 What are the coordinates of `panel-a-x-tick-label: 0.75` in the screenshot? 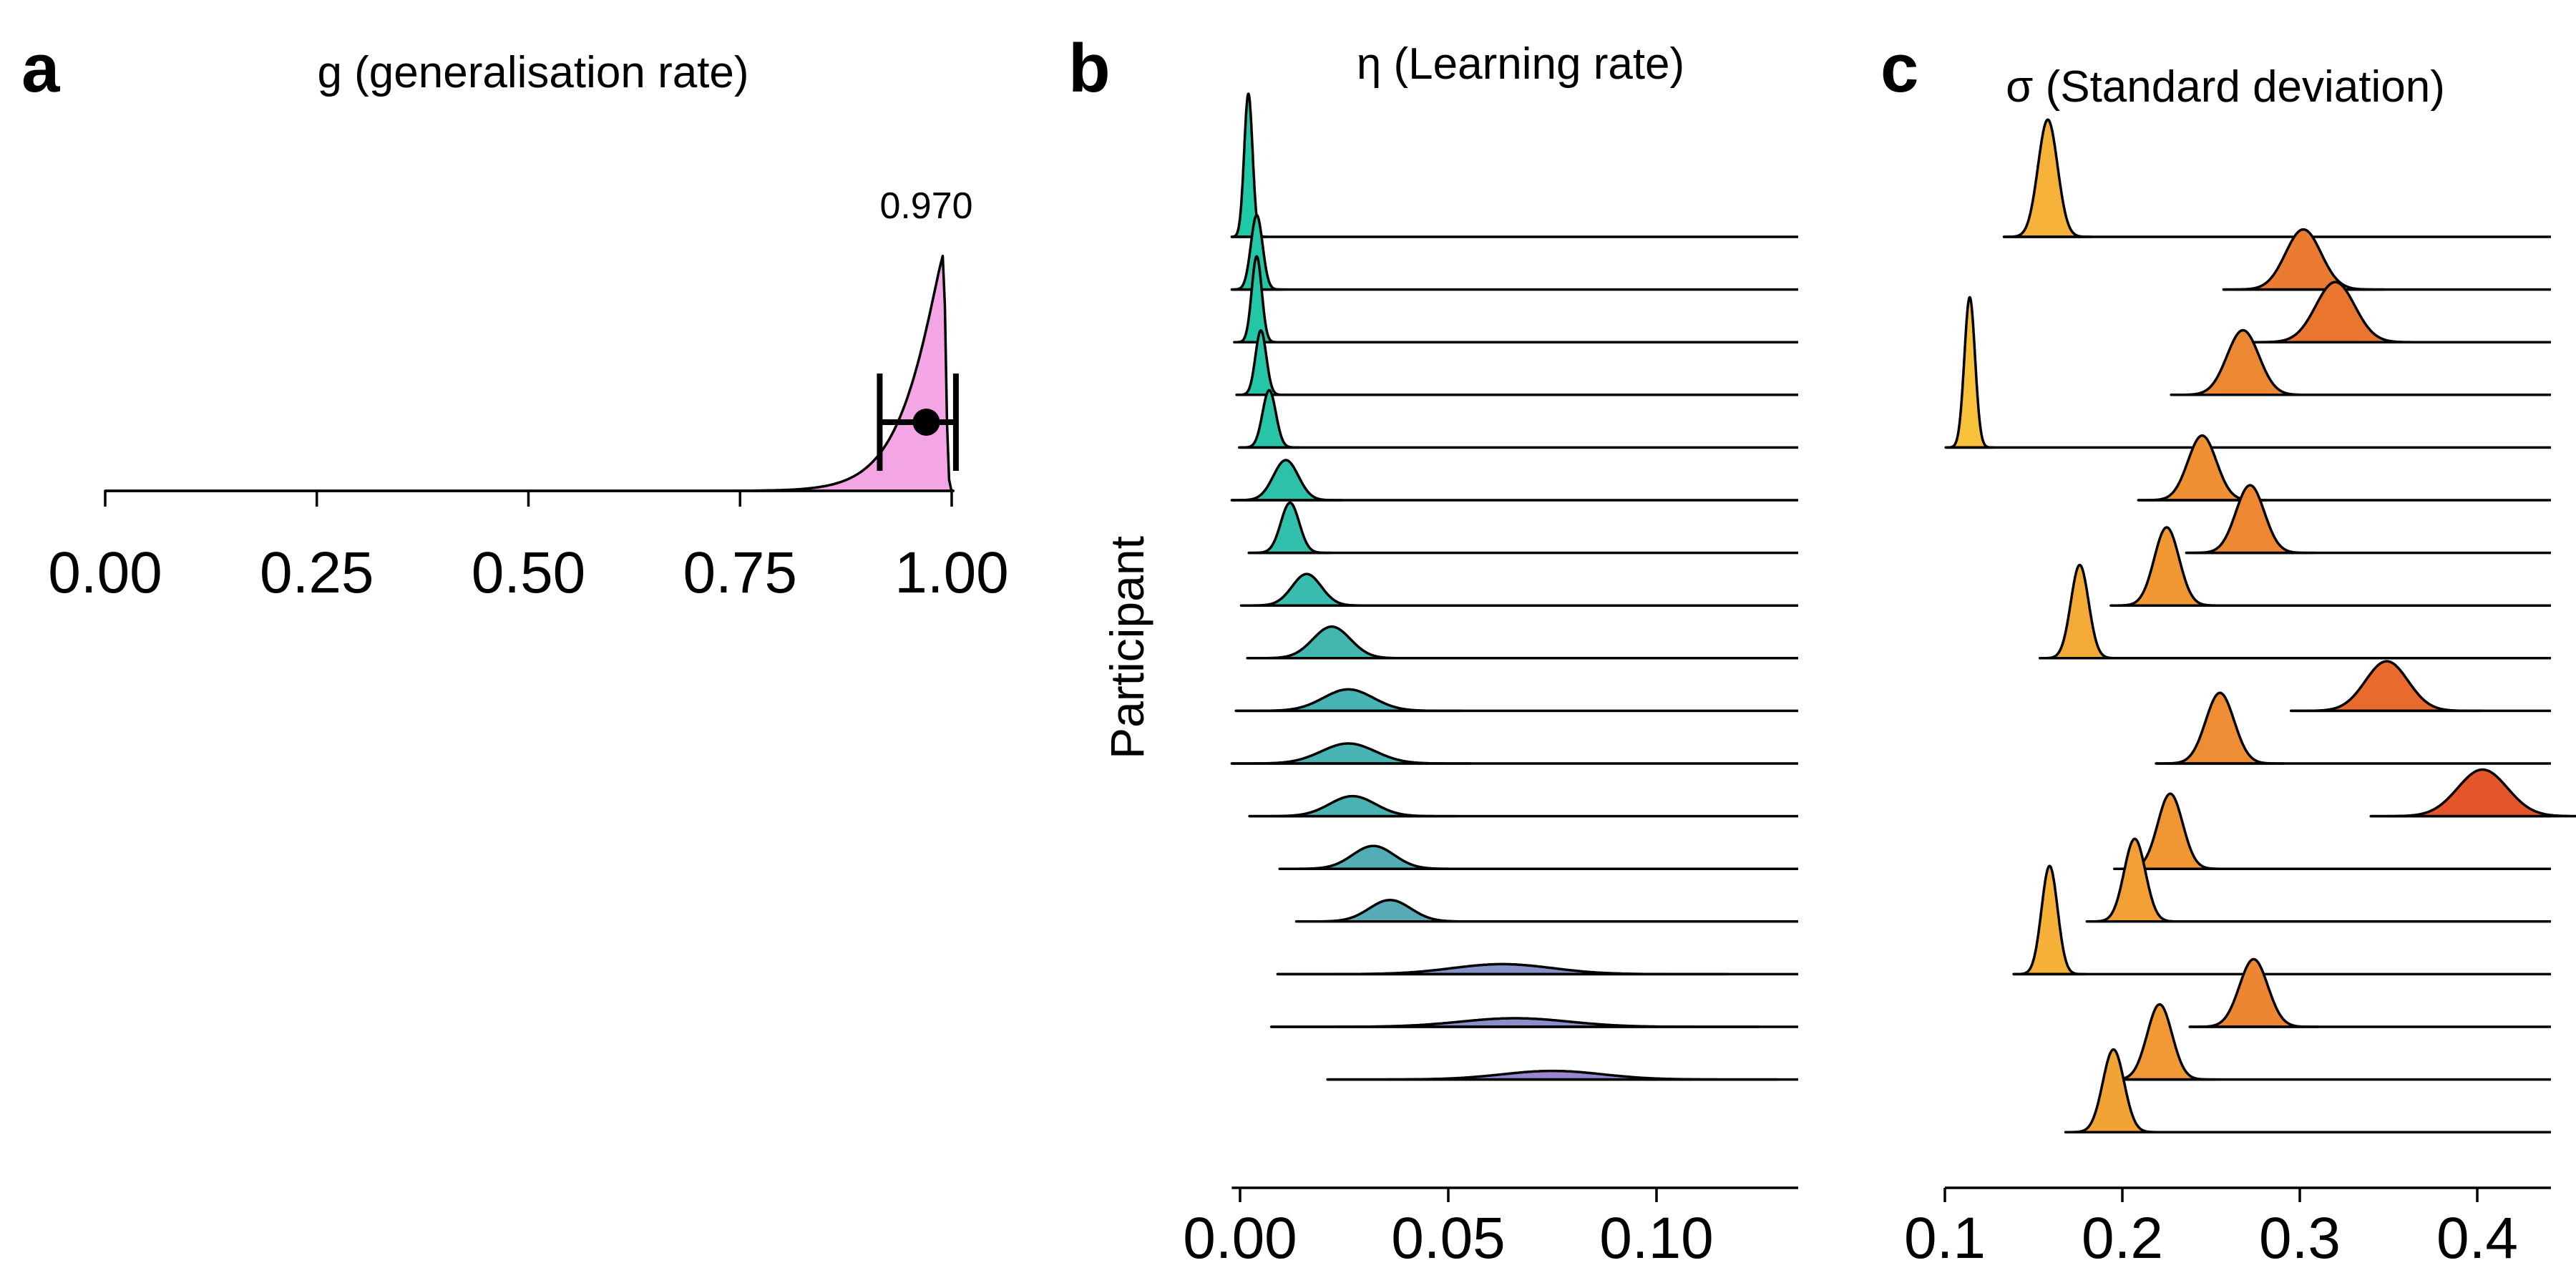 It's located at (740, 572).